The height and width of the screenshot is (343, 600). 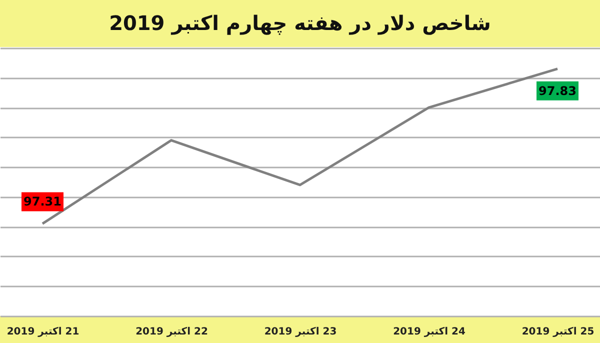 I want to click on x-tick-label: 25 اکتبر 2019, so click(x=558, y=332).